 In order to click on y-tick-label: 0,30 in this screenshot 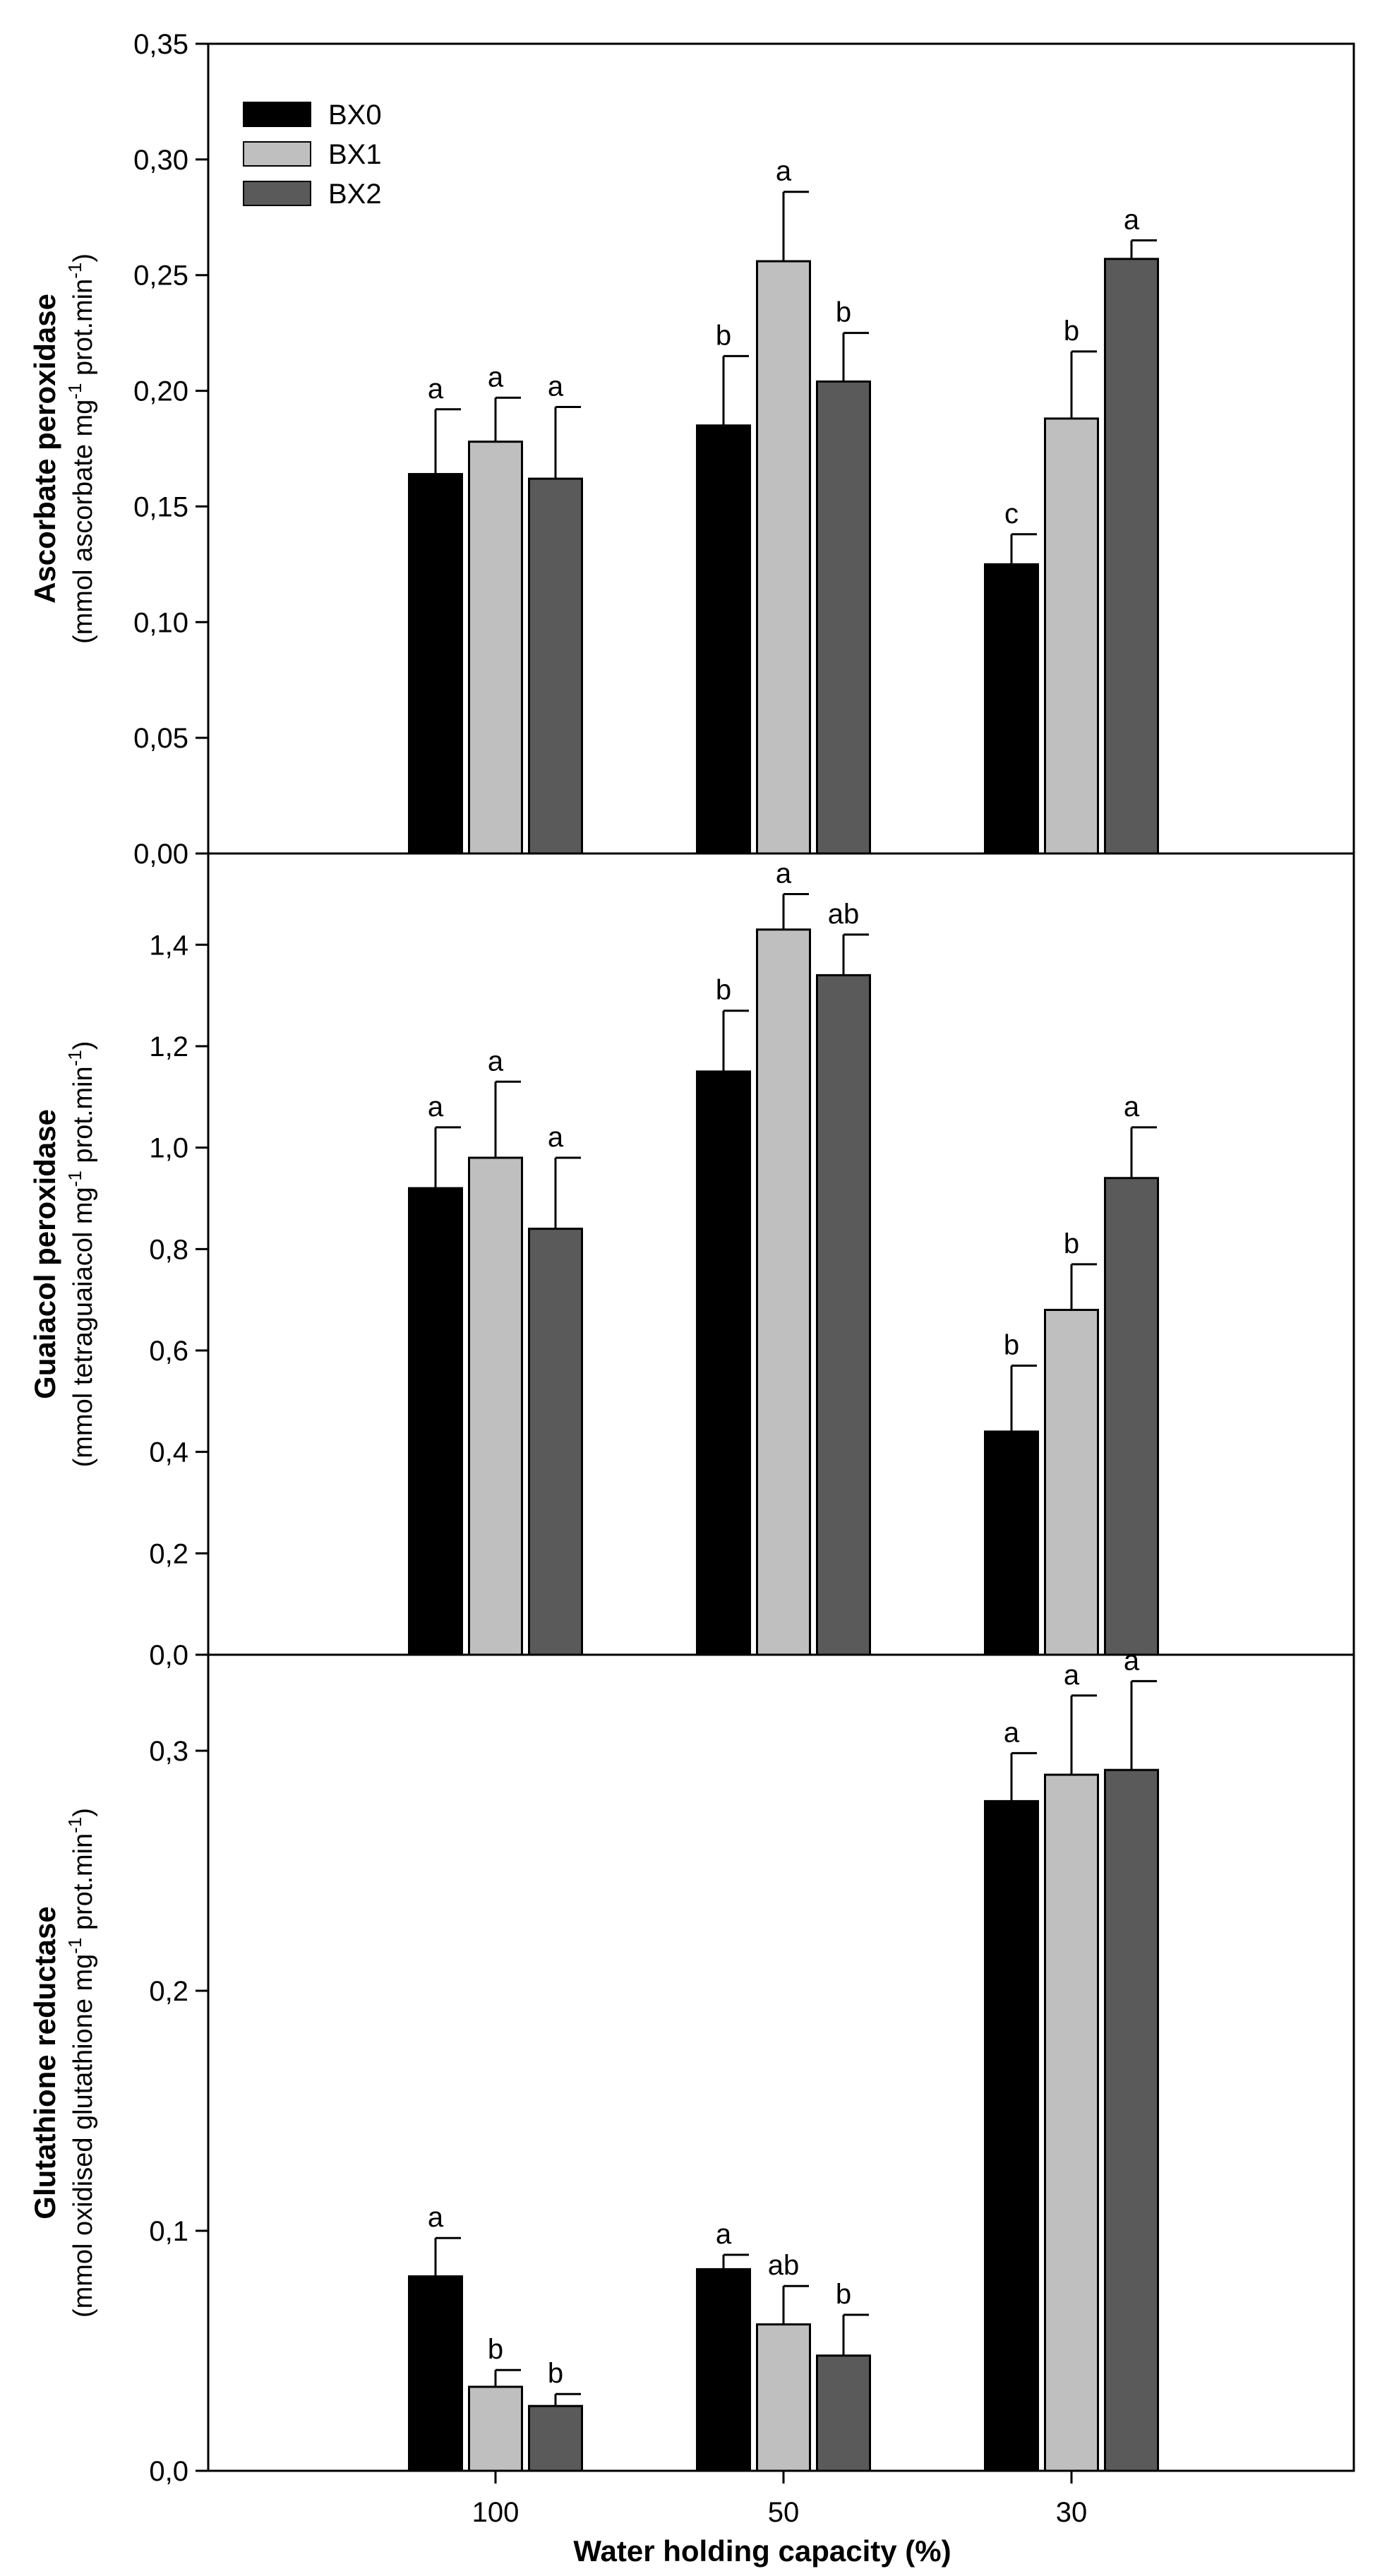, I will do `click(161, 160)`.